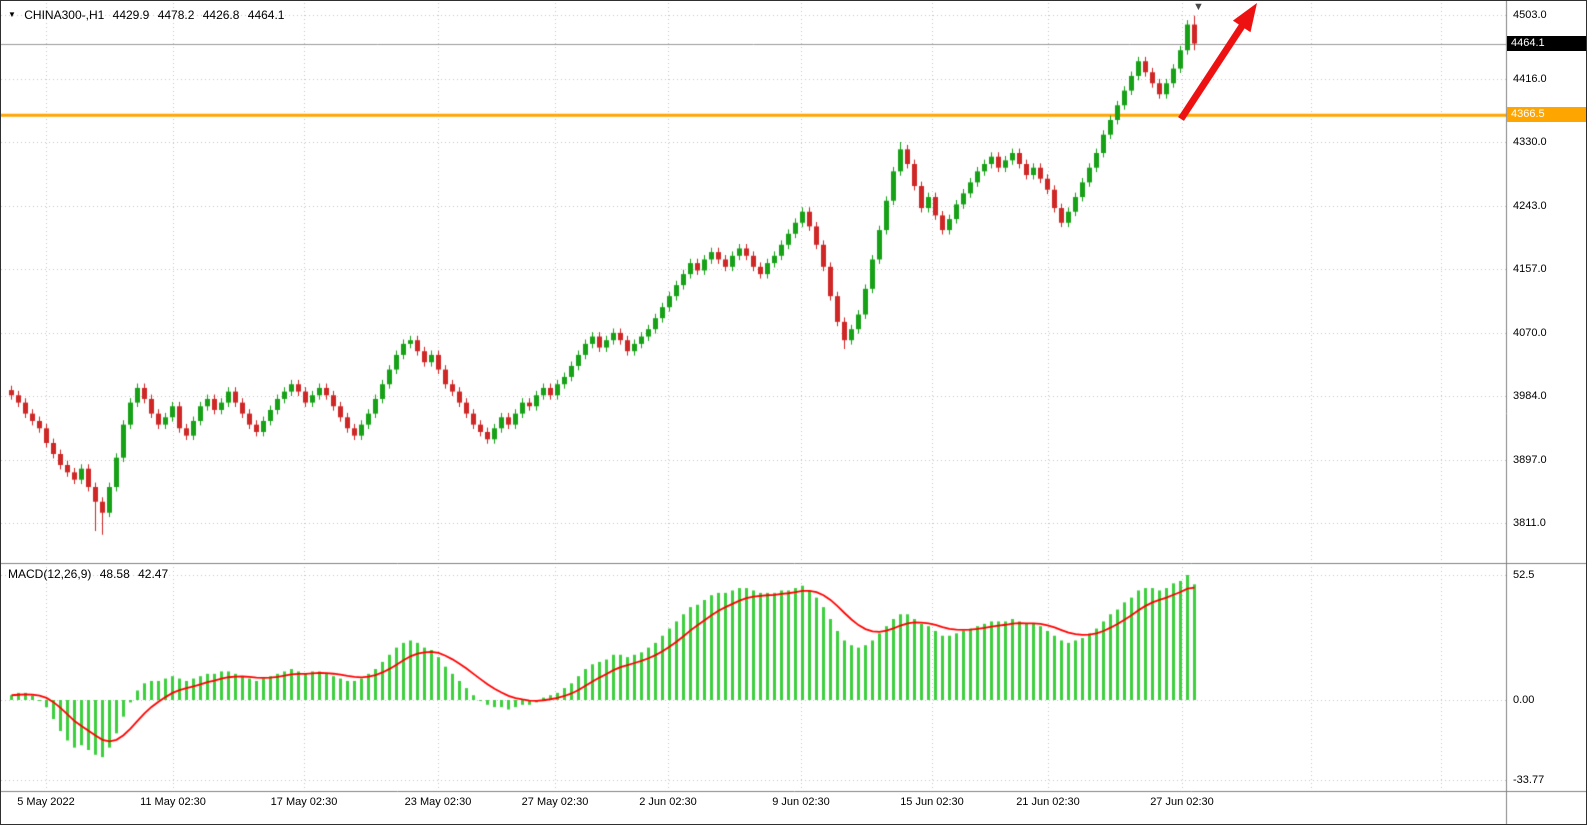 Image resolution: width=1587 pixels, height=825 pixels. I want to click on macd-tick-label: -33.77, so click(1529, 780).